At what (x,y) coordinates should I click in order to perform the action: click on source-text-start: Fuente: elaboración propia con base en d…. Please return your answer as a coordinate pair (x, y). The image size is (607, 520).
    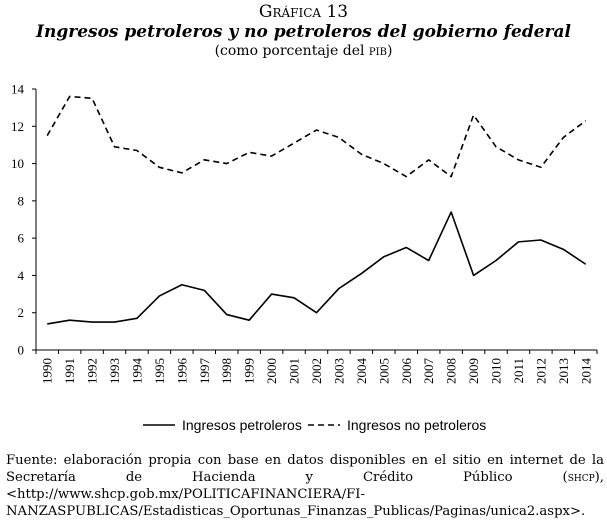
    Looking at the image, I should click on (305, 469).